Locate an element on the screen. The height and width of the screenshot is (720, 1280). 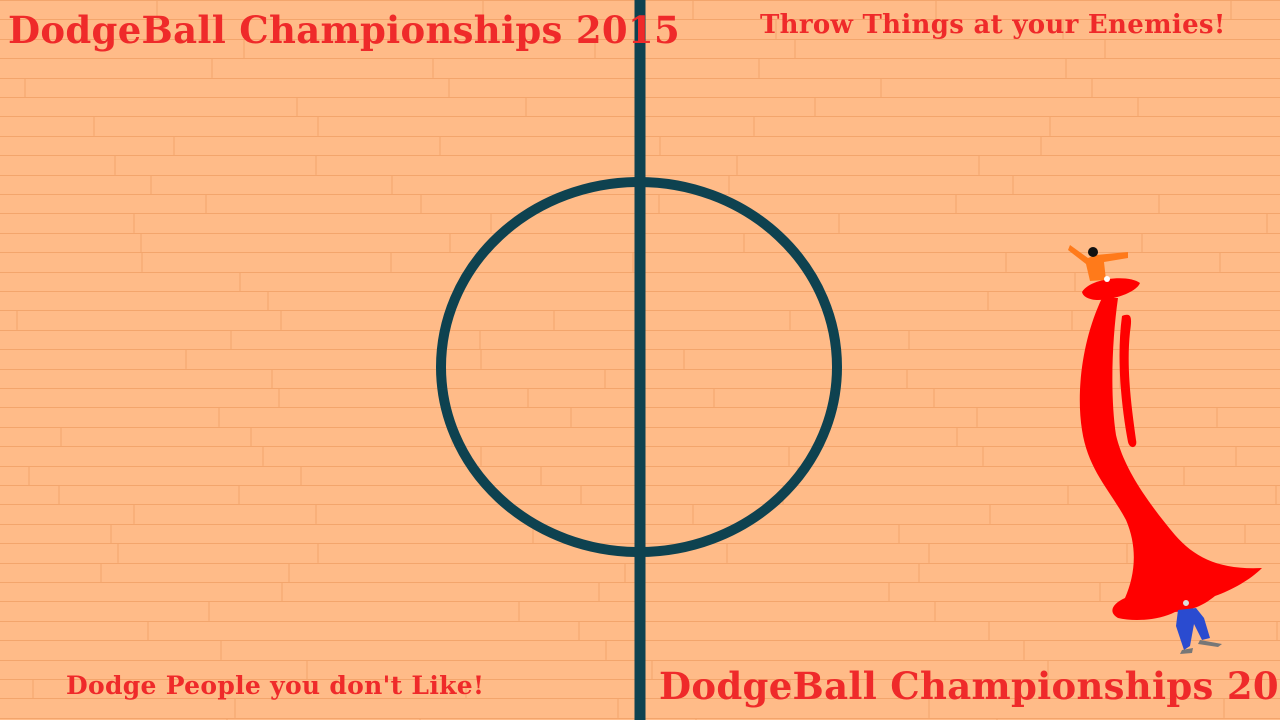
red-splash-trail is located at coordinates (1170, 449).